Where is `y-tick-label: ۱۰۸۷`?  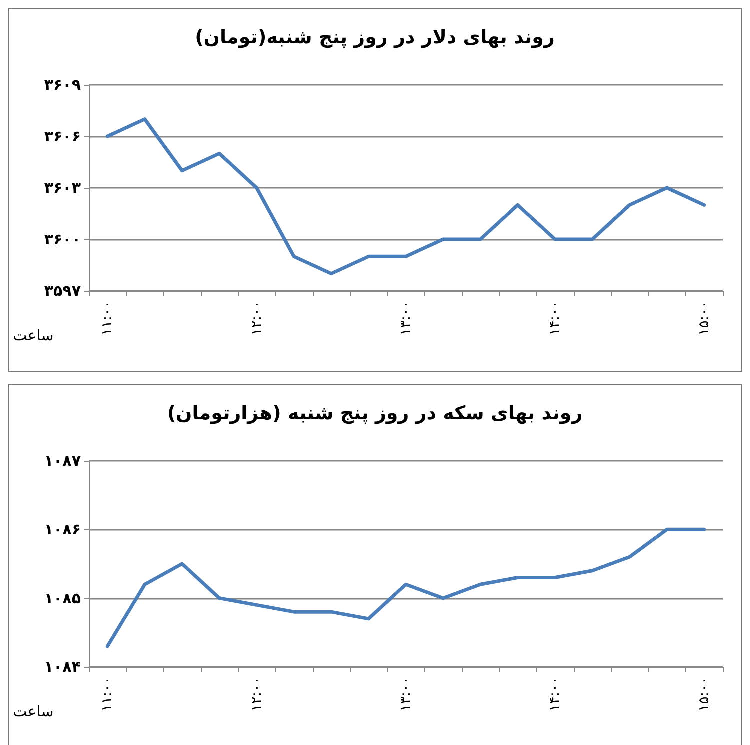
y-tick-label: ۱۰۸۷ is located at coordinates (62, 461).